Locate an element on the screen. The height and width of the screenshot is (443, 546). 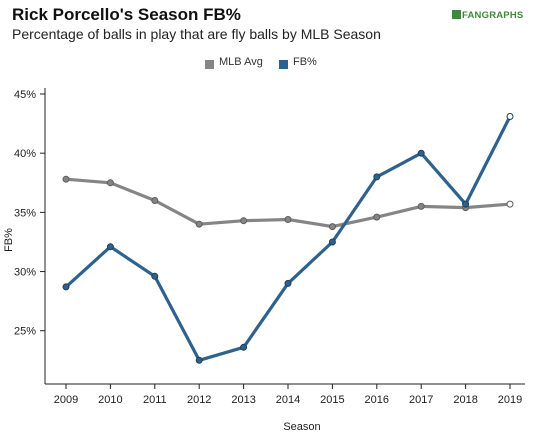
chart-title: Rick Porcello's Season FB% is located at coordinates (126, 14).